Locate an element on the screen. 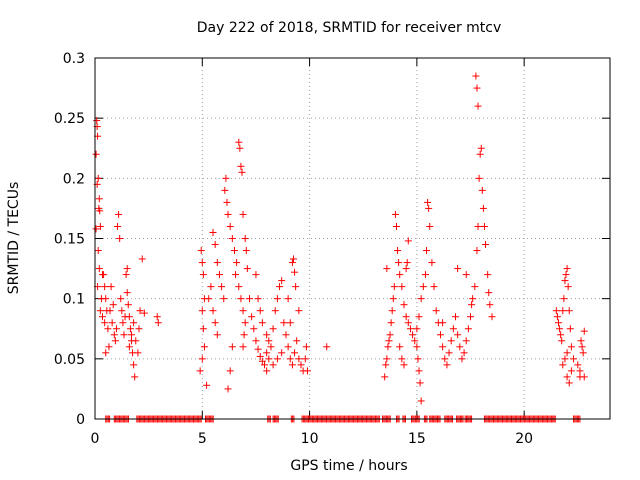  y-tick-label: 0 is located at coordinates (80, 420).